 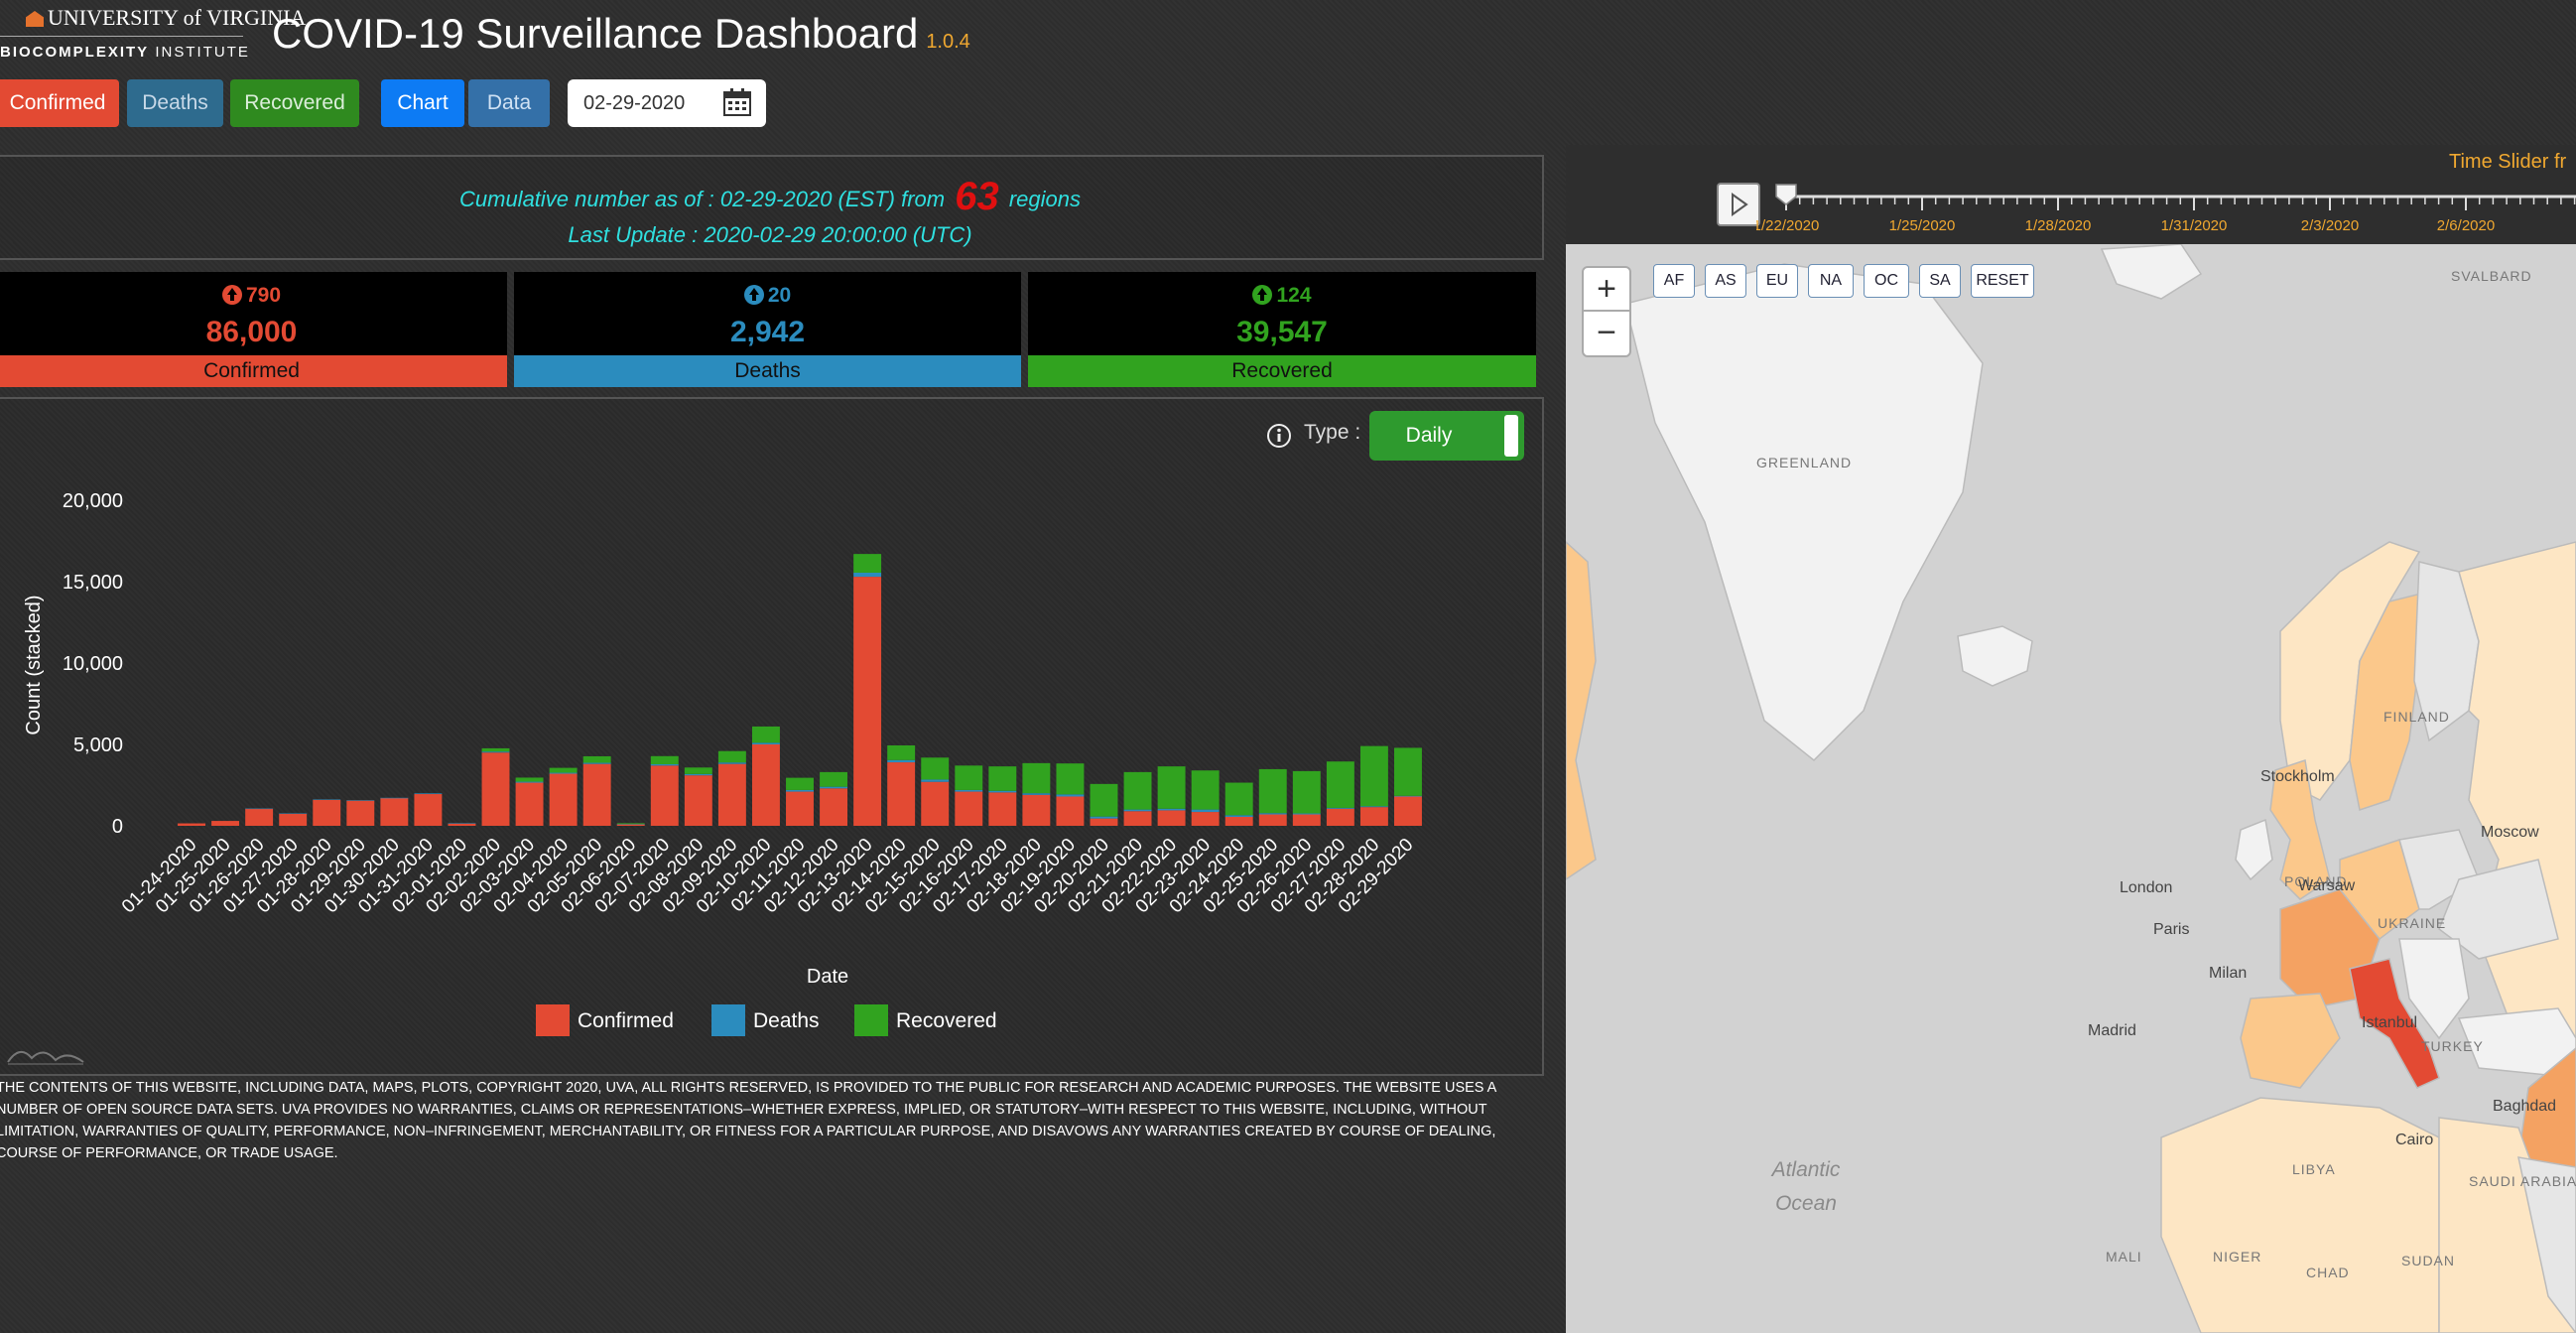 What do you see at coordinates (2428, 1260) in the screenshot?
I see `map-label-sudan: SUDAN` at bounding box center [2428, 1260].